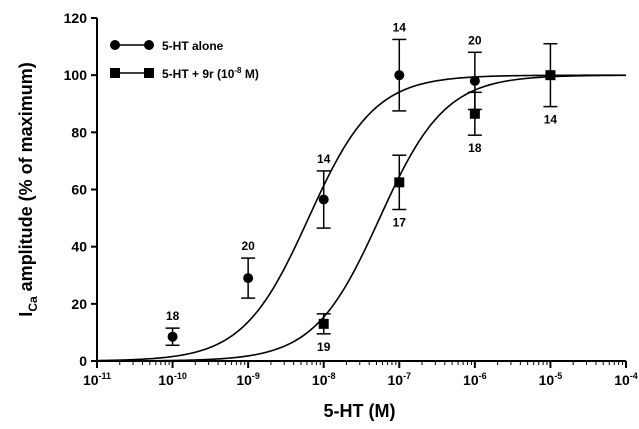 Image resolution: width=639 pixels, height=429 pixels. Describe the element at coordinates (626, 379) in the screenshot. I see `x-tick-label: 10⁻⁴` at that location.